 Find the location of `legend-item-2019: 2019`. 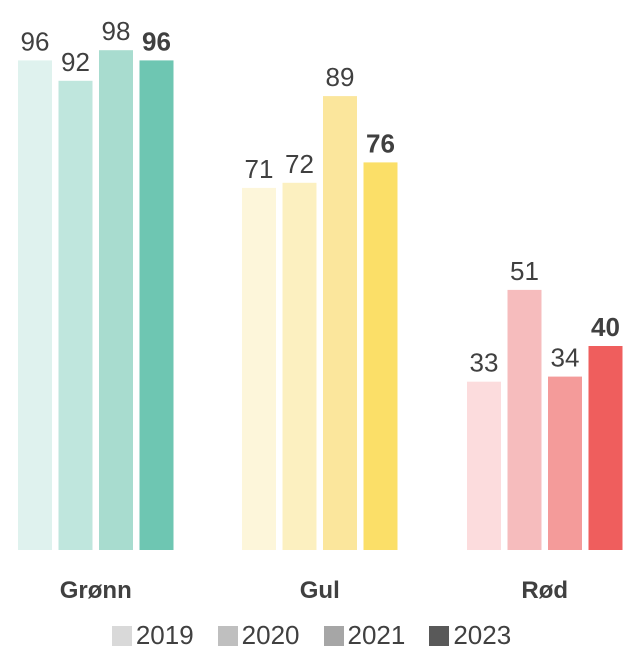

legend-item-2019: 2019 is located at coordinates (152, 635).